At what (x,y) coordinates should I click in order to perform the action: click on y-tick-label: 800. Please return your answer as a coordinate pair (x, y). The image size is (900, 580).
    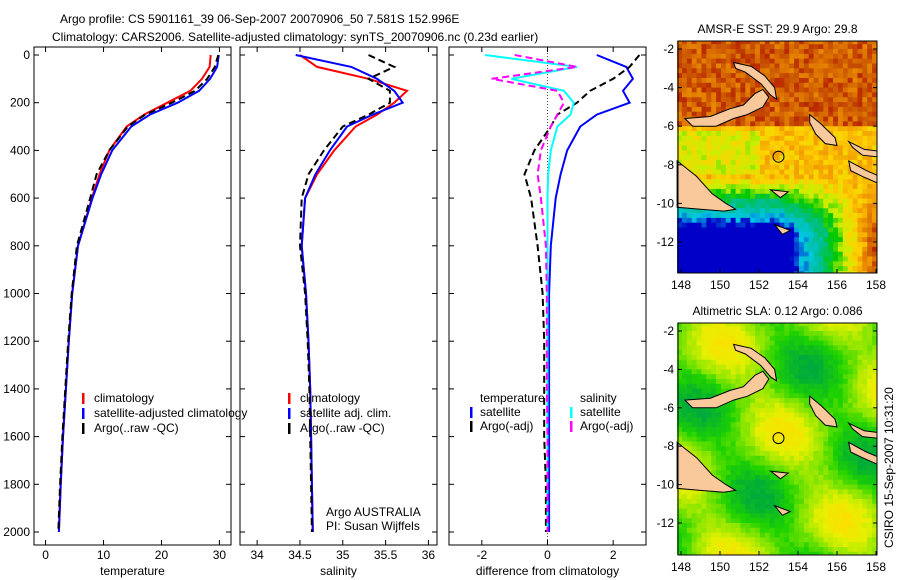
    Looking at the image, I should click on (20, 246).